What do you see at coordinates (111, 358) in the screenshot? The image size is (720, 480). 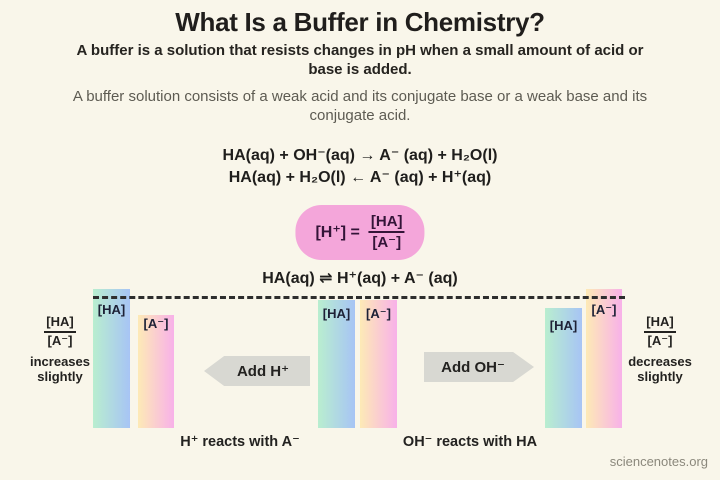 I see `bar-ha-after-acid` at bounding box center [111, 358].